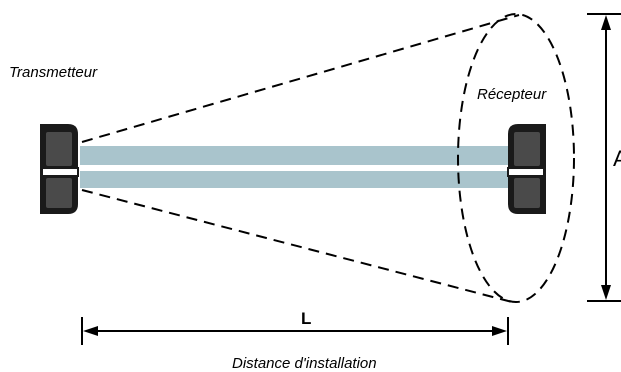 The height and width of the screenshot is (372, 621). Describe the element at coordinates (512, 94) in the screenshot. I see `receiver-label: Récepteur` at that location.